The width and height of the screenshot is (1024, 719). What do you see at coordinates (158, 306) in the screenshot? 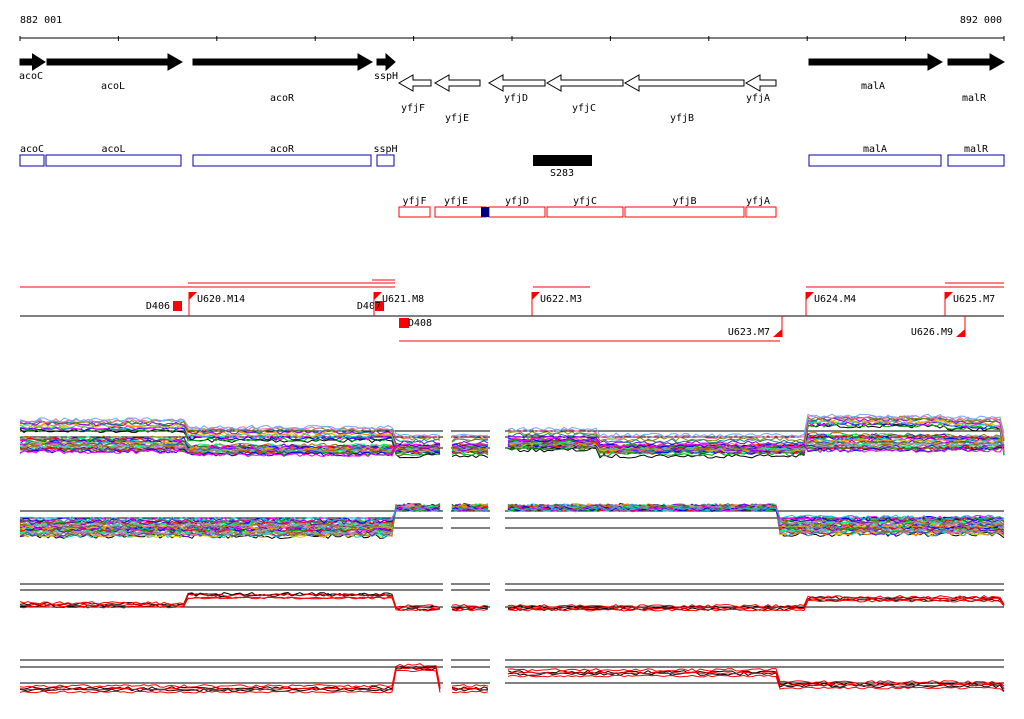
I see `segment-label: D406` at bounding box center [158, 306].